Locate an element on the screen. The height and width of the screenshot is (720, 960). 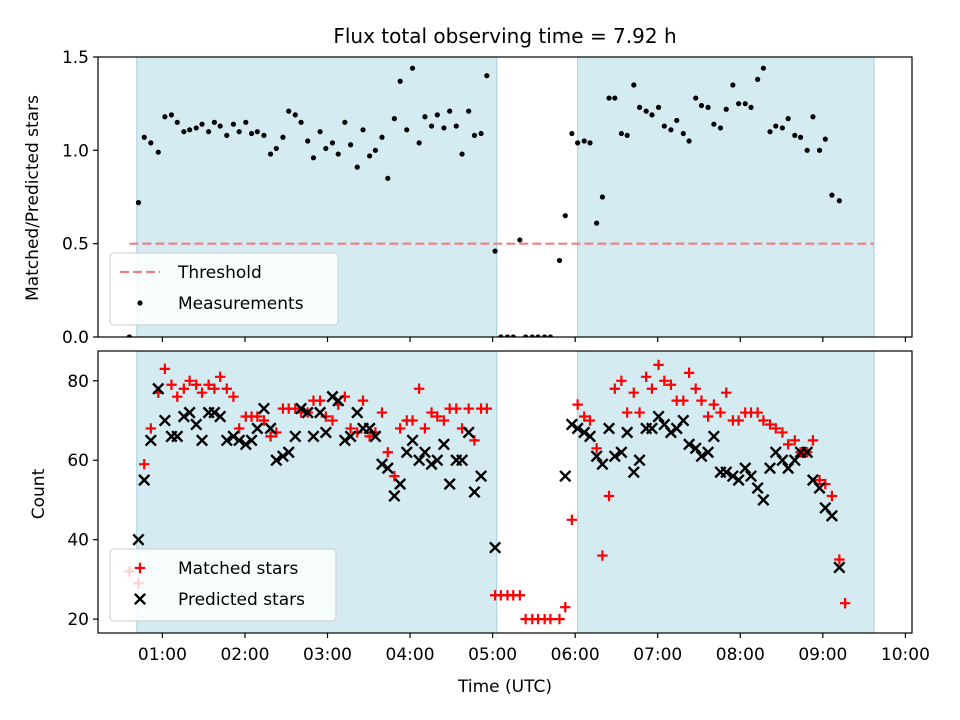
x-tick-label-6: 07:00 is located at coordinates (657, 655).